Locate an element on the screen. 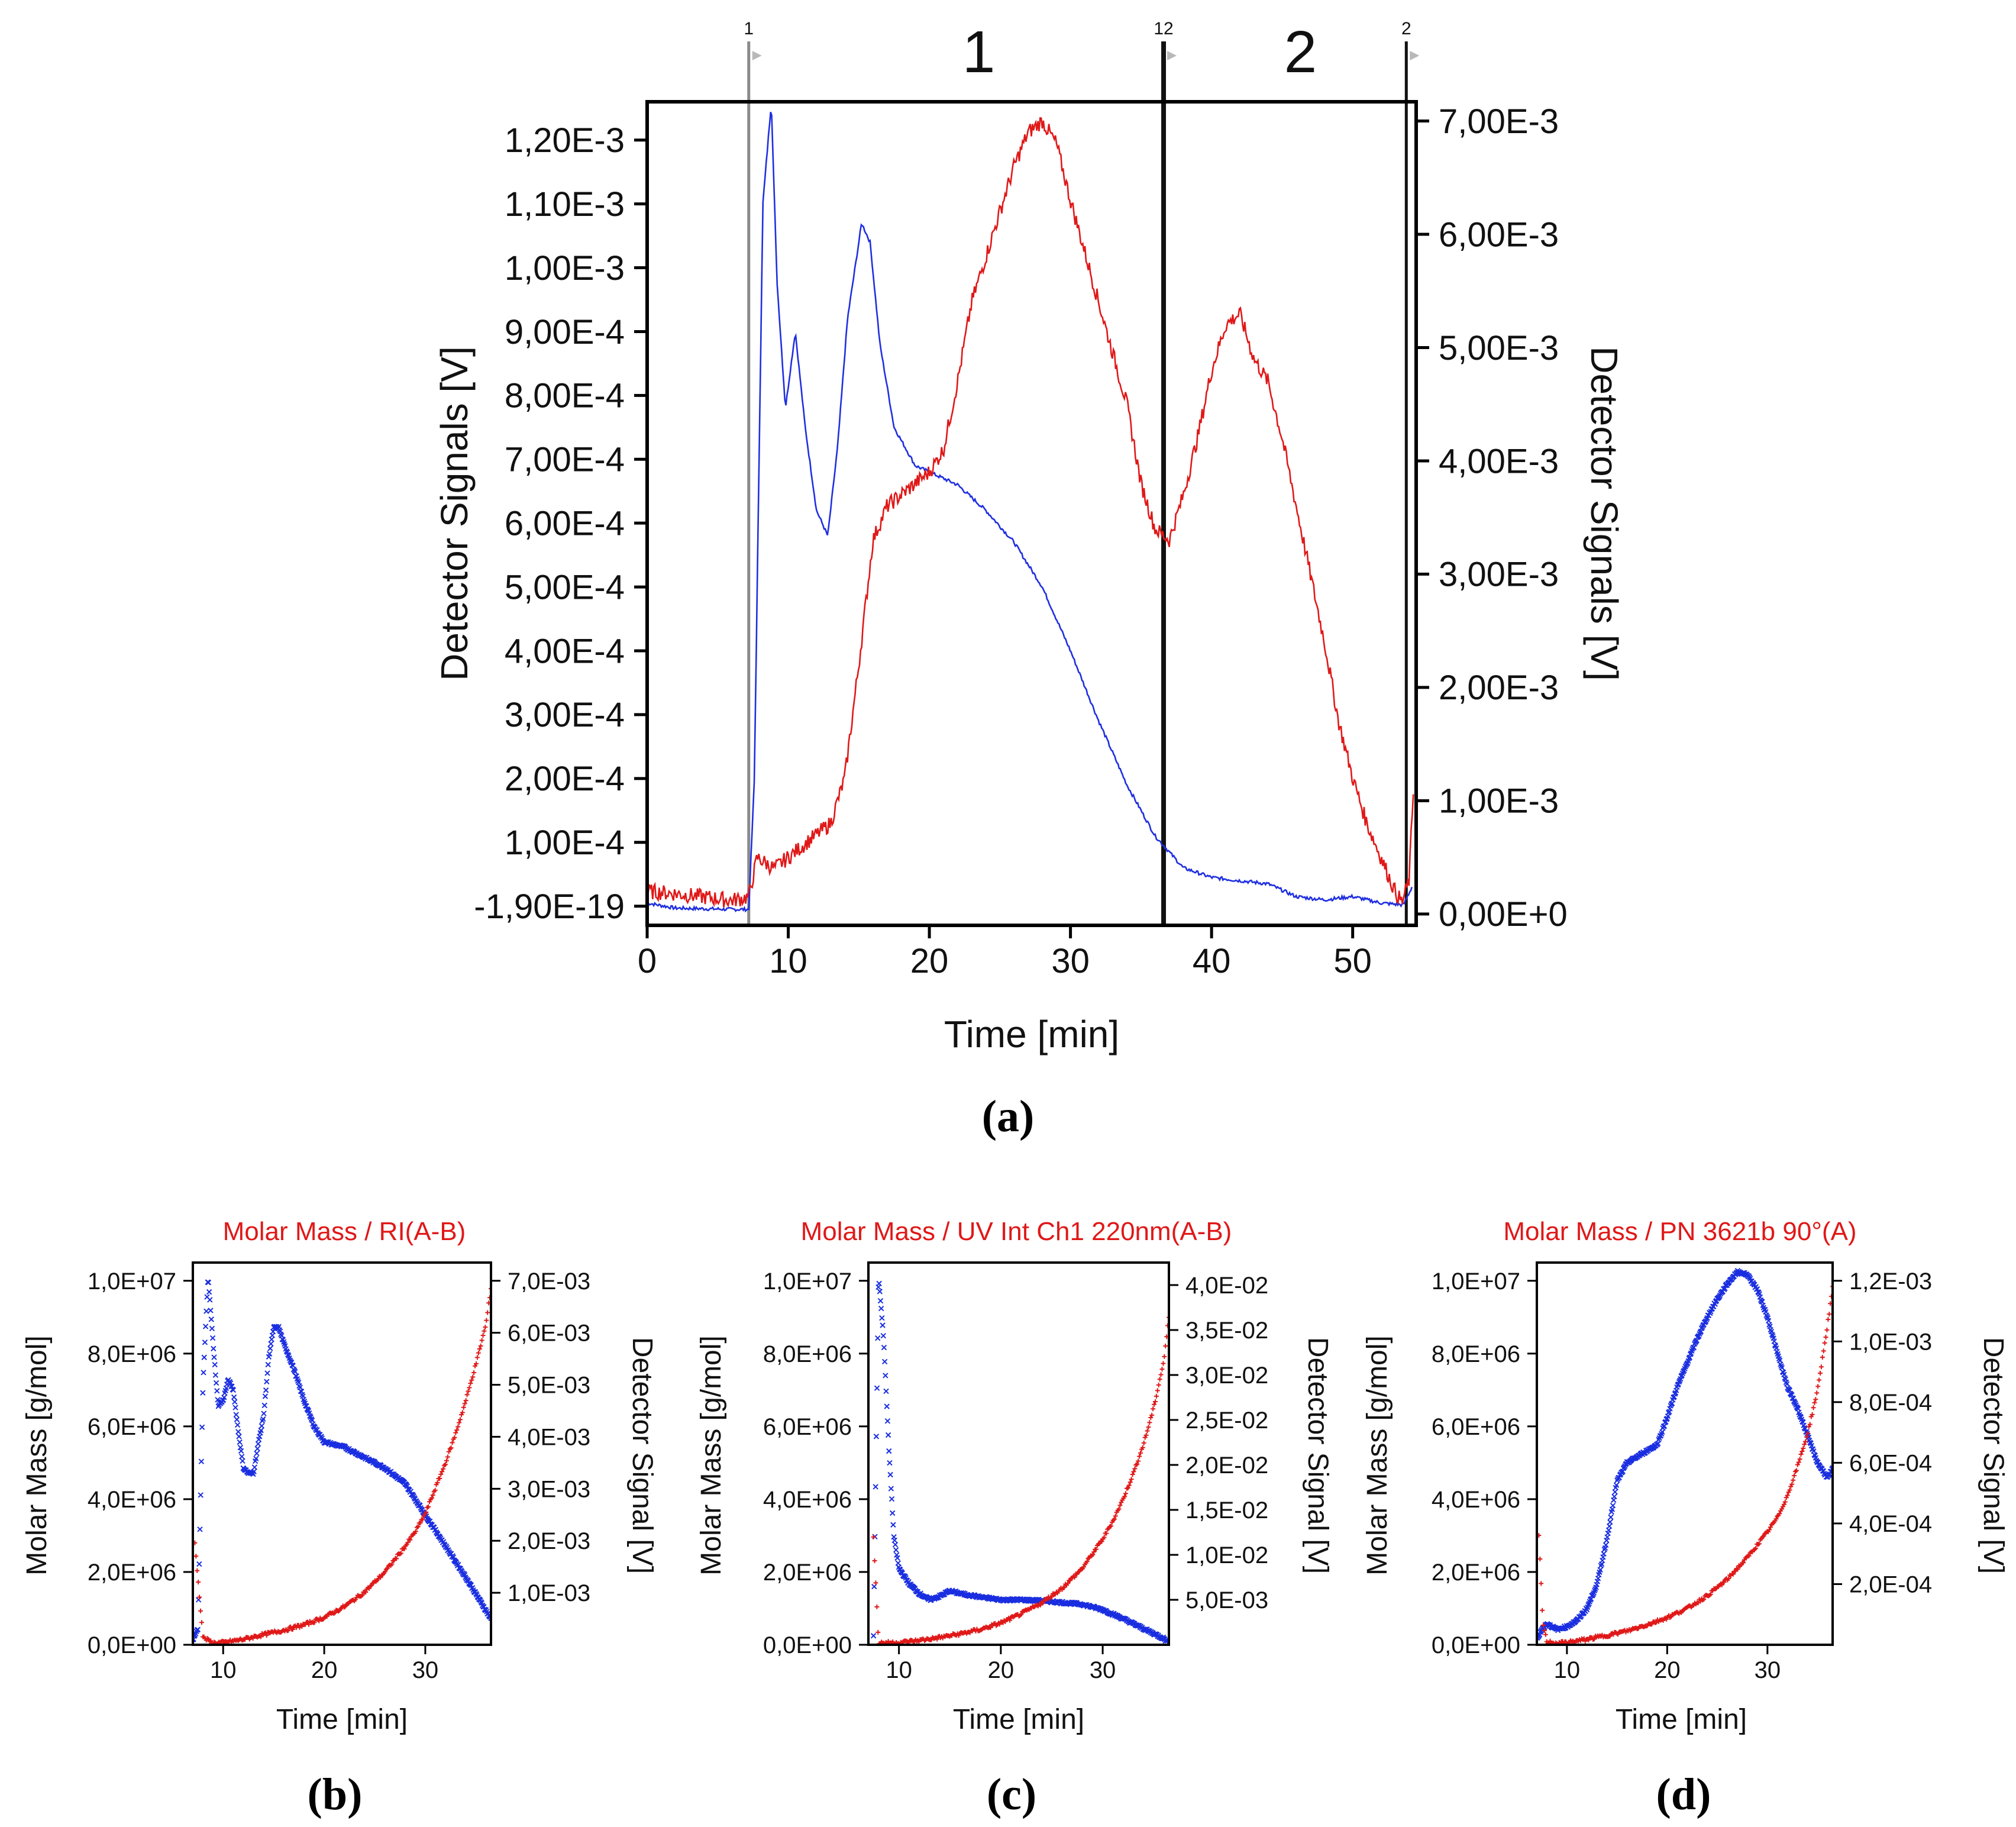 The height and width of the screenshot is (1827, 2016). a-x-tick-label: 0 is located at coordinates (647, 961).